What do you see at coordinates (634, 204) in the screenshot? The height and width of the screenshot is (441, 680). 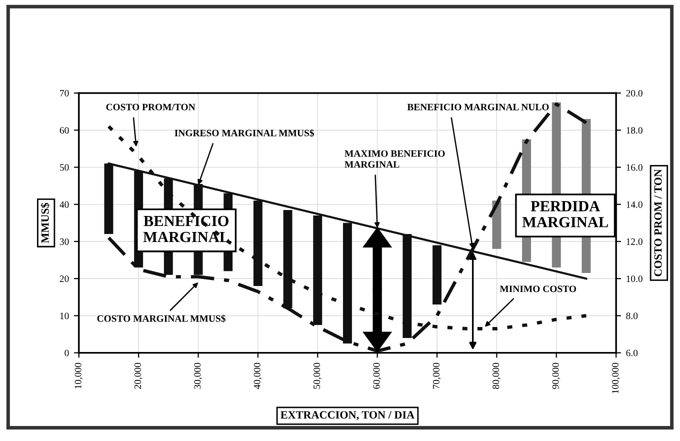 I see `y2-tick-label: 14.0` at bounding box center [634, 204].